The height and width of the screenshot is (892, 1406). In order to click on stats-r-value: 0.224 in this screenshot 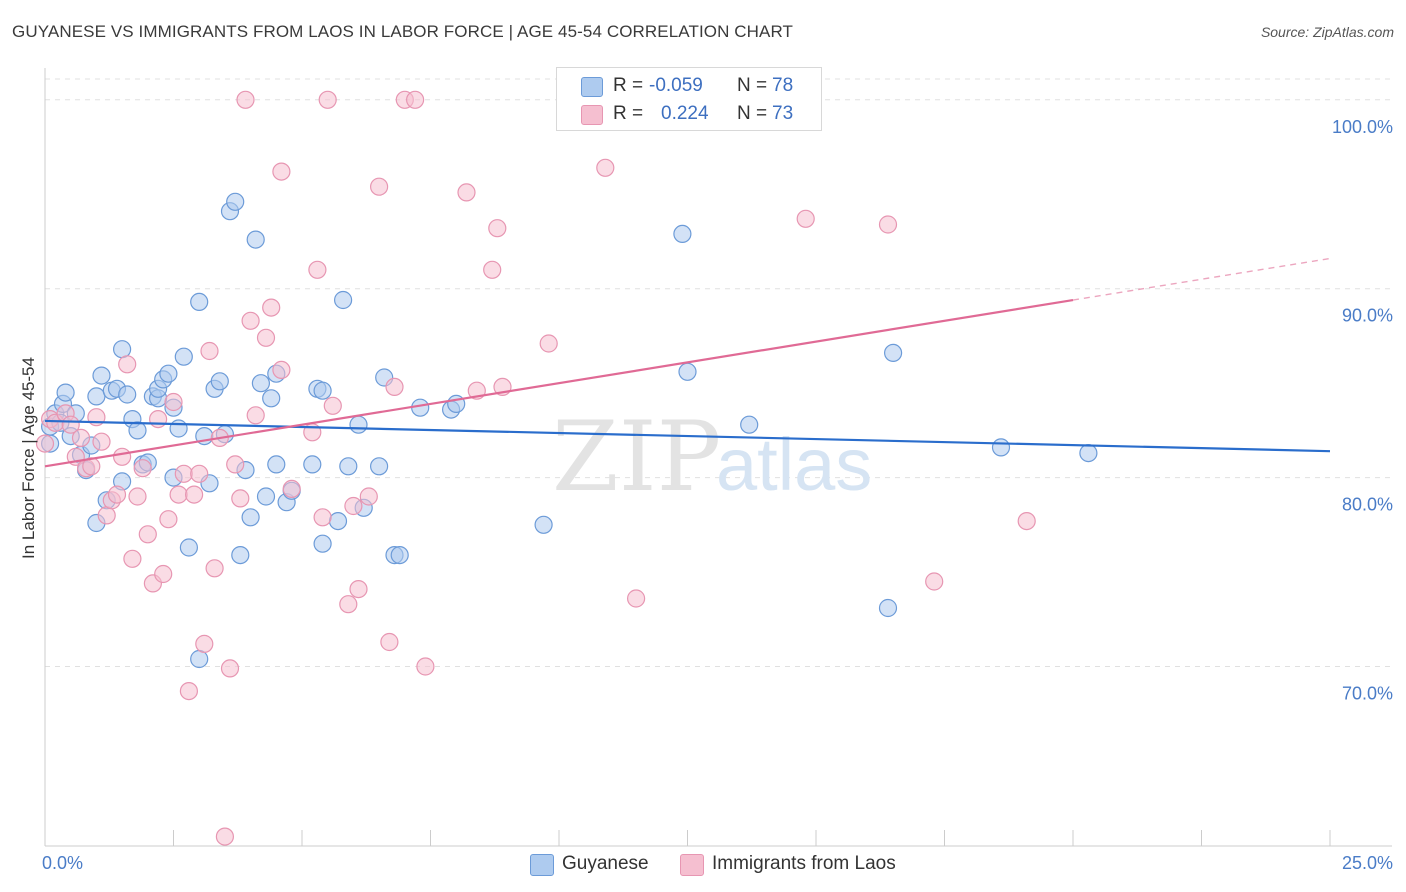, I will do `click(685, 113)`.